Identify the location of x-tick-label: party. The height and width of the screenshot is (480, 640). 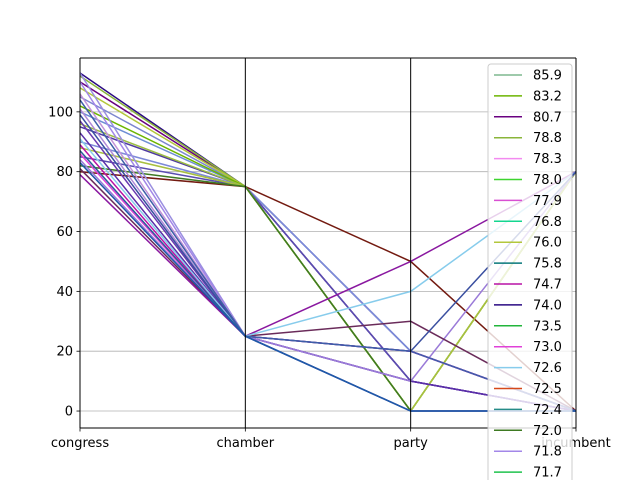
(410, 443).